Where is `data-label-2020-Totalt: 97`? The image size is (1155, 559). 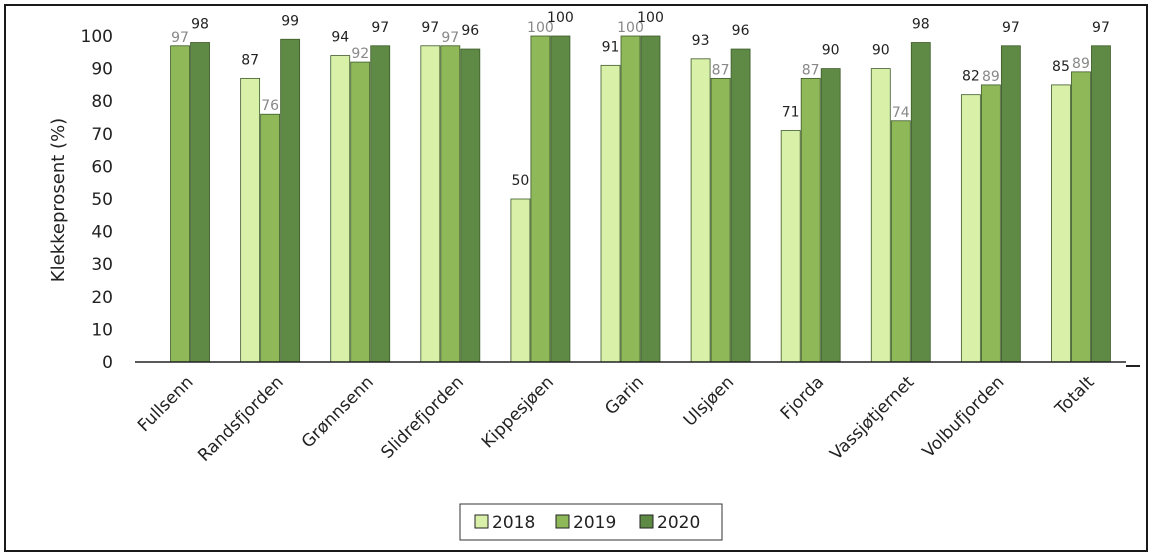
data-label-2020-Totalt: 97 is located at coordinates (1101, 28).